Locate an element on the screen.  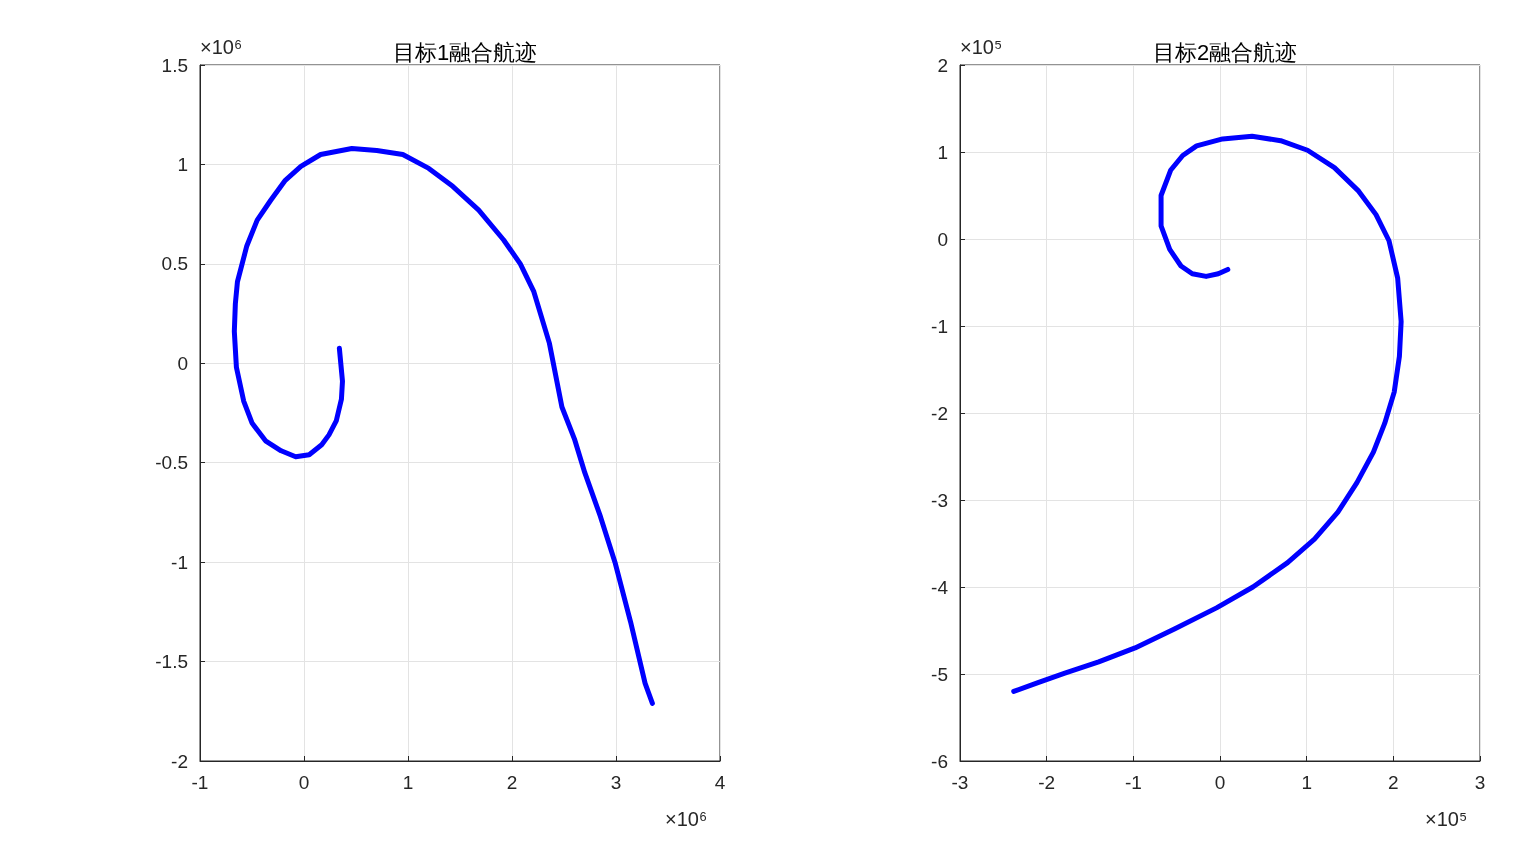
y-tick-label: 0.5 is located at coordinates (174, 264).